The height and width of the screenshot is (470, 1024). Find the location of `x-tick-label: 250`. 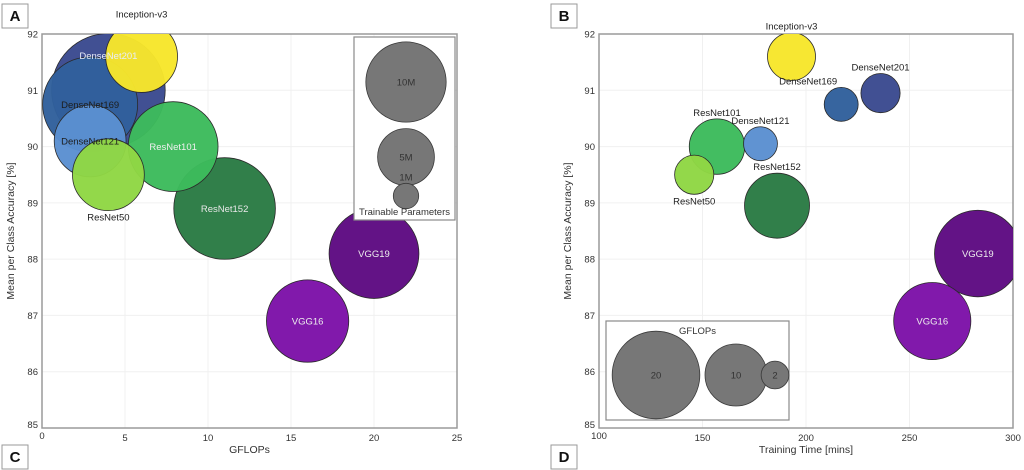

x-tick-label: 250 is located at coordinates (910, 438).